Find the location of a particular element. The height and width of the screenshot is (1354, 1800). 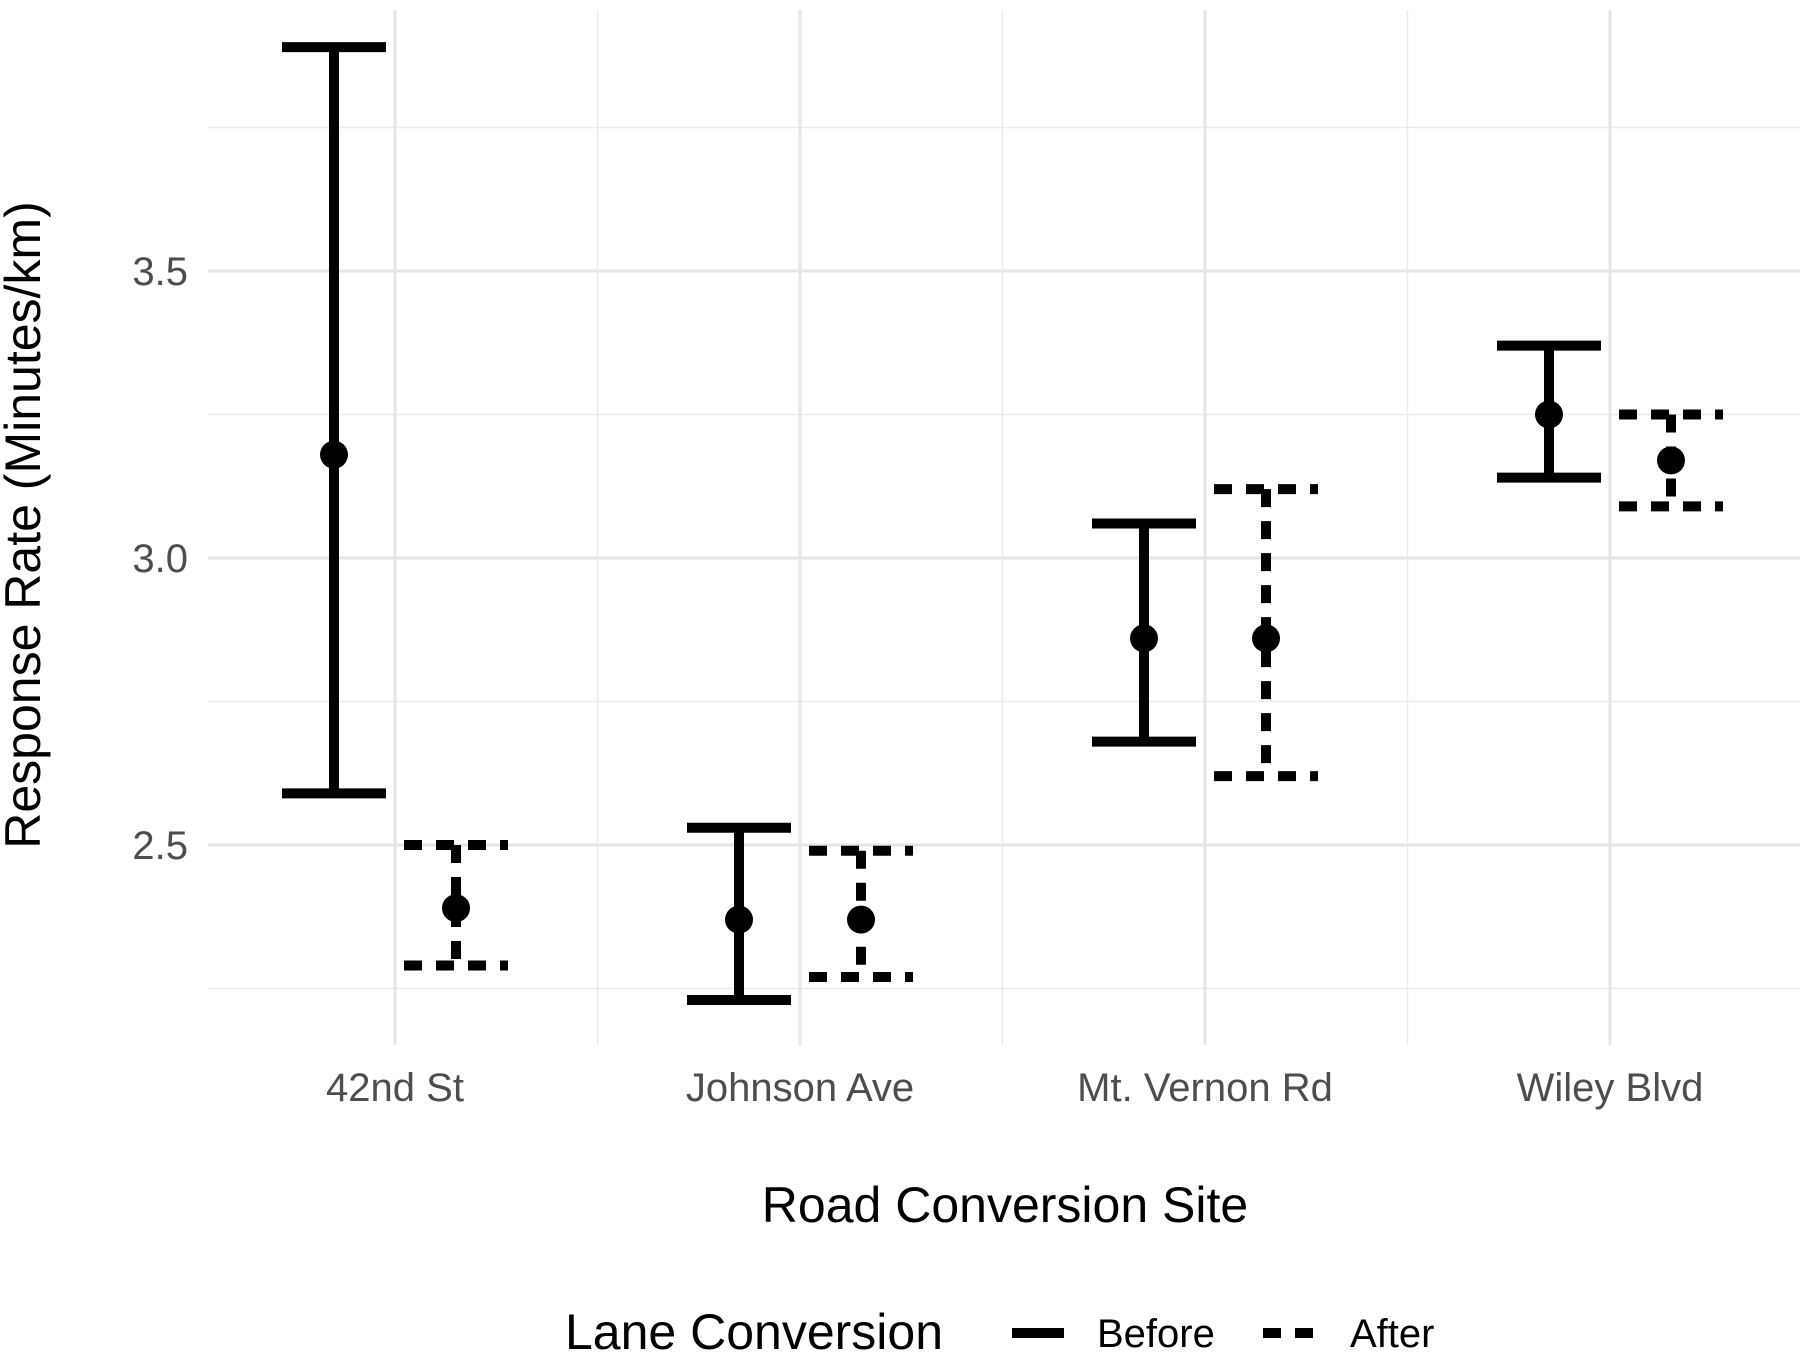

x-tick-label: 42nd St is located at coordinates (395, 1088).